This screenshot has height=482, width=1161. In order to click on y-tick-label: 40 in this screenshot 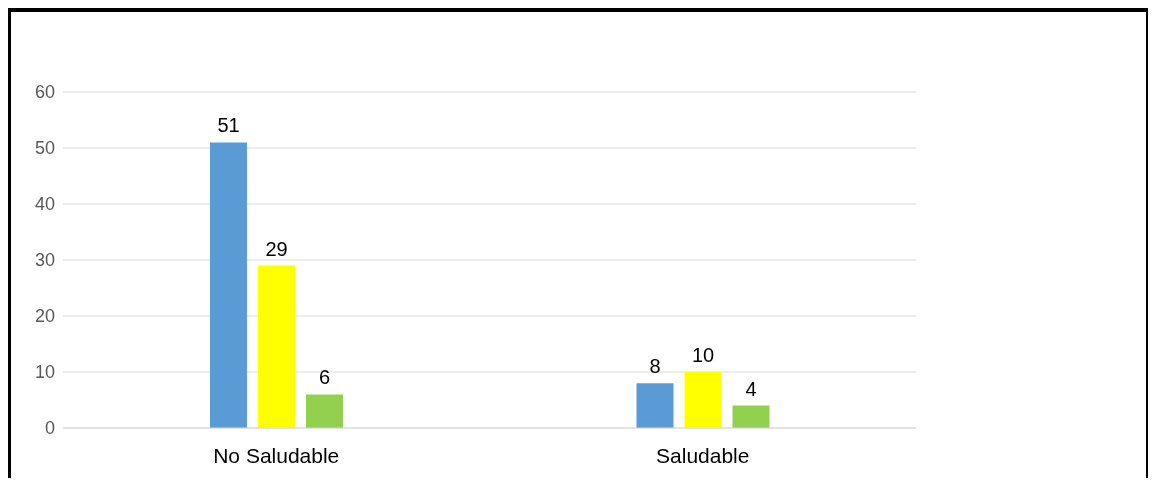, I will do `click(44, 204)`.